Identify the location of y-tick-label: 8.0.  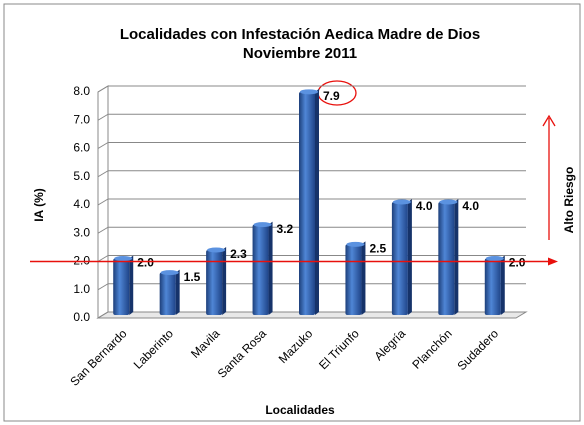
(81, 91).